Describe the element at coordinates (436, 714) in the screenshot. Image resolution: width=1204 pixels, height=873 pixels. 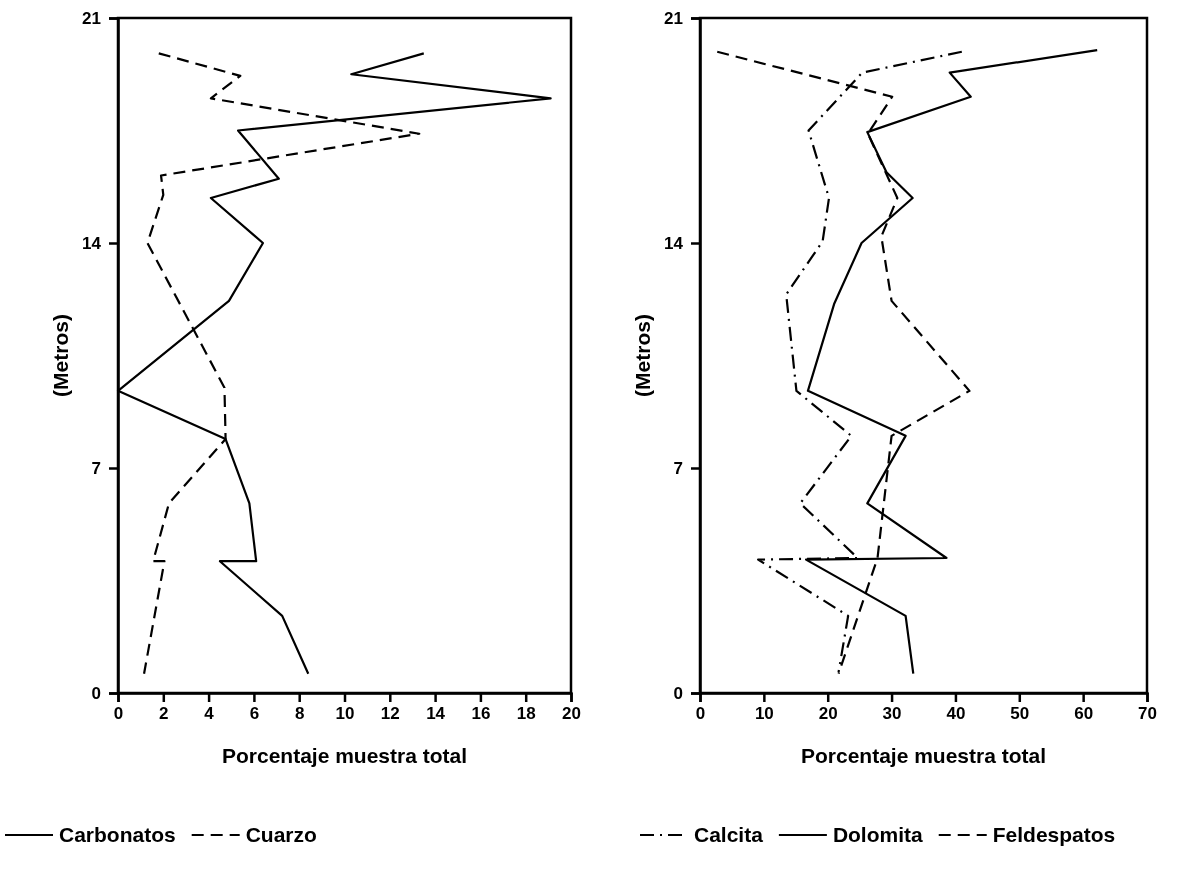
I see `x-tick-label: 14` at that location.